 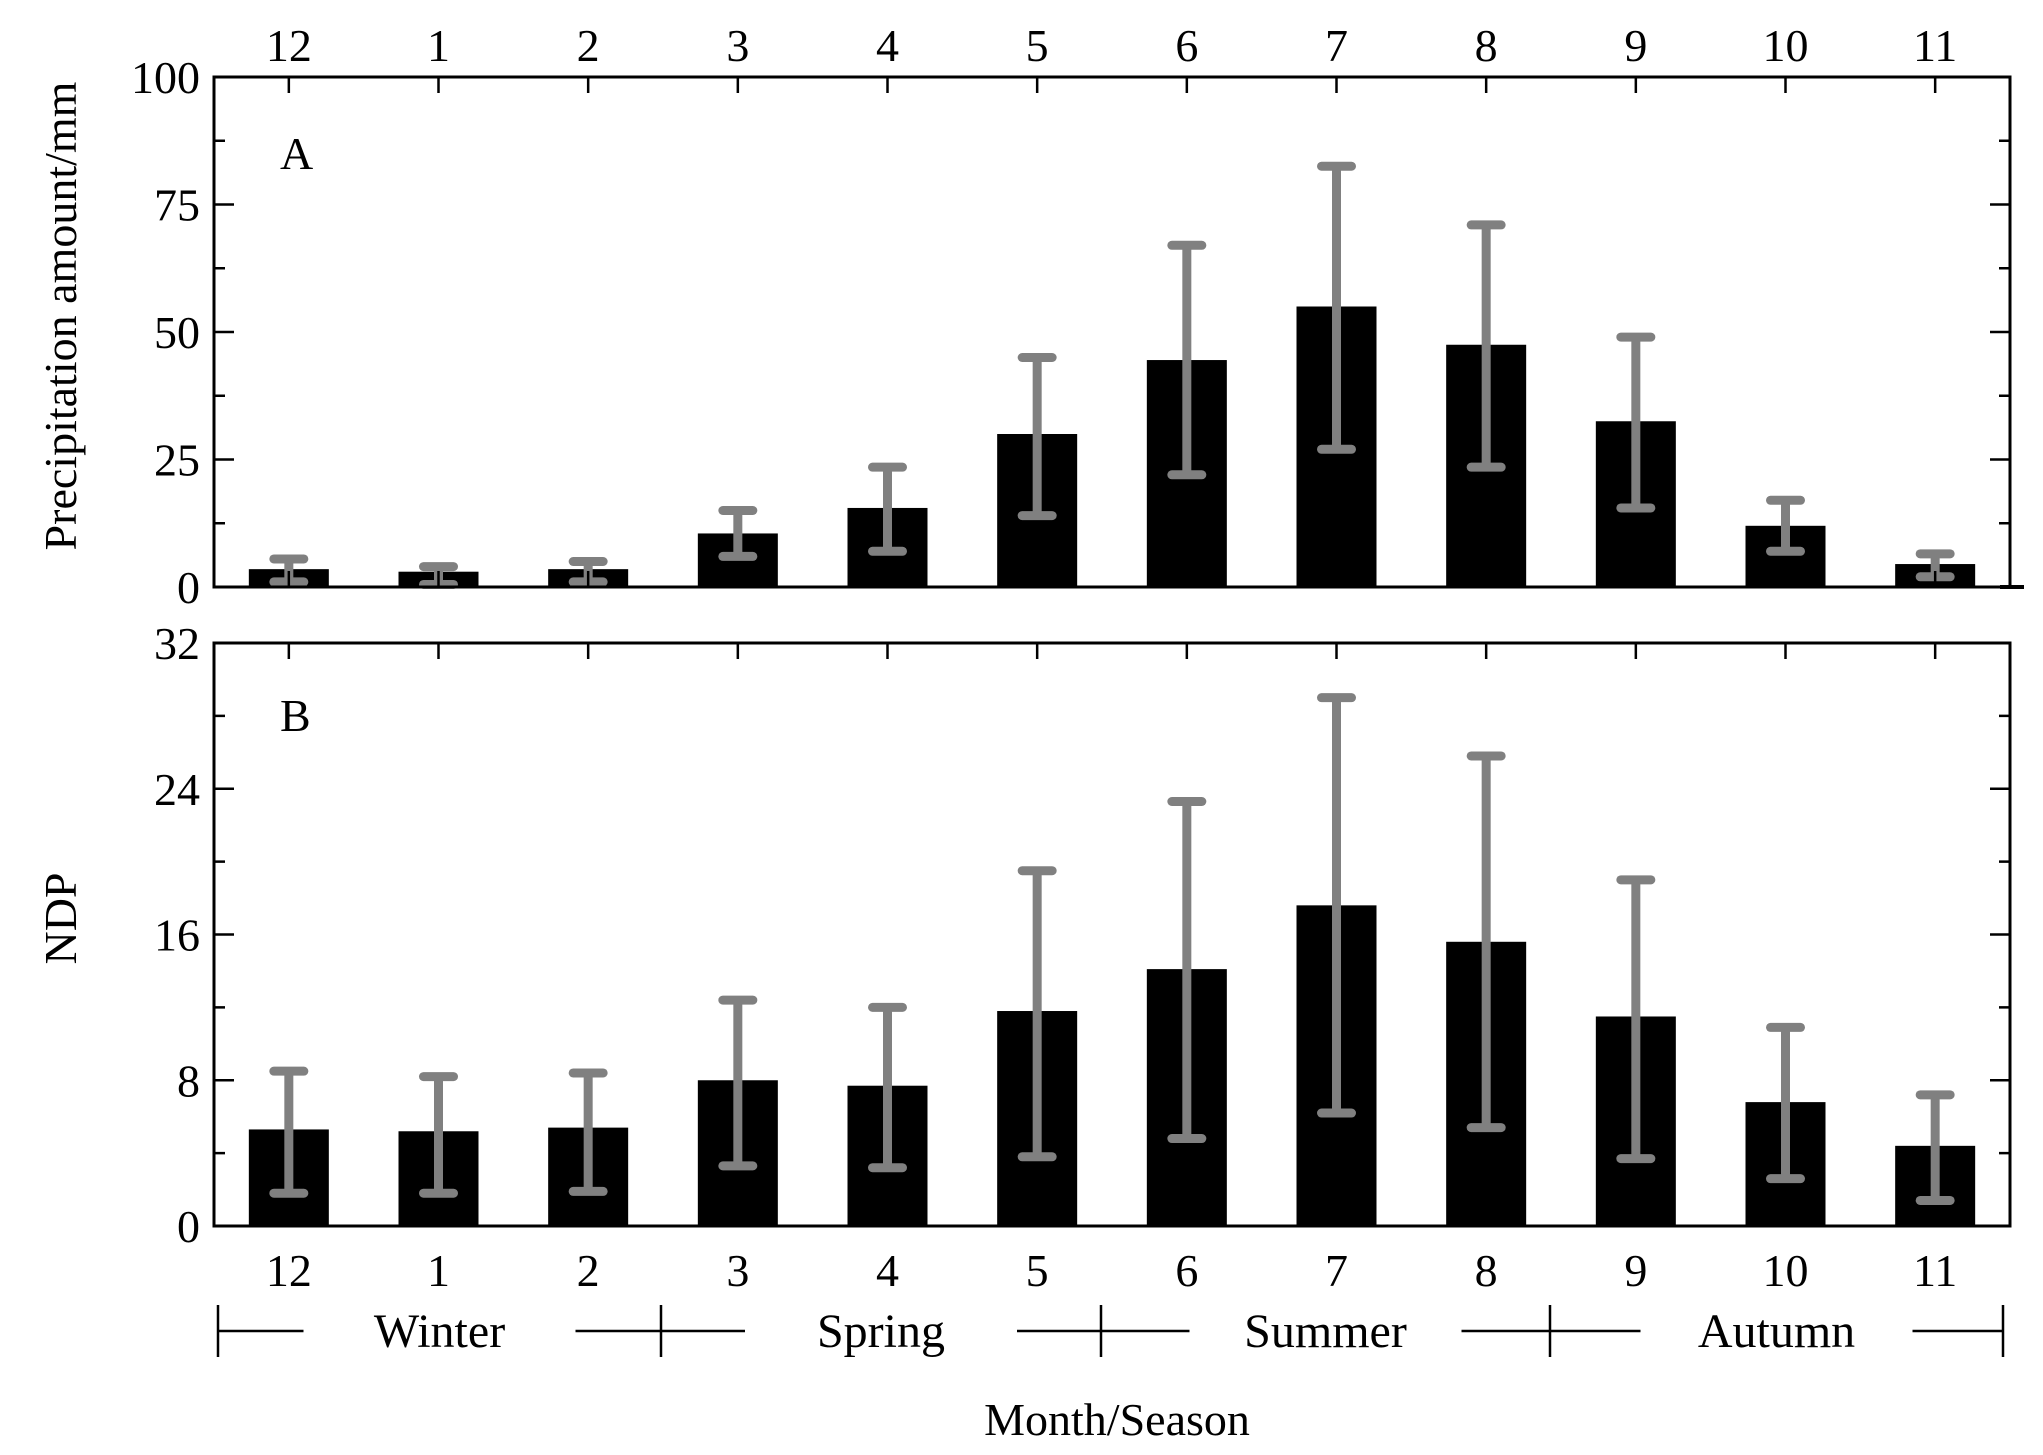 What do you see at coordinates (1786, 1270) in the screenshot?
I see `x-tick-label-bottom: 10` at bounding box center [1786, 1270].